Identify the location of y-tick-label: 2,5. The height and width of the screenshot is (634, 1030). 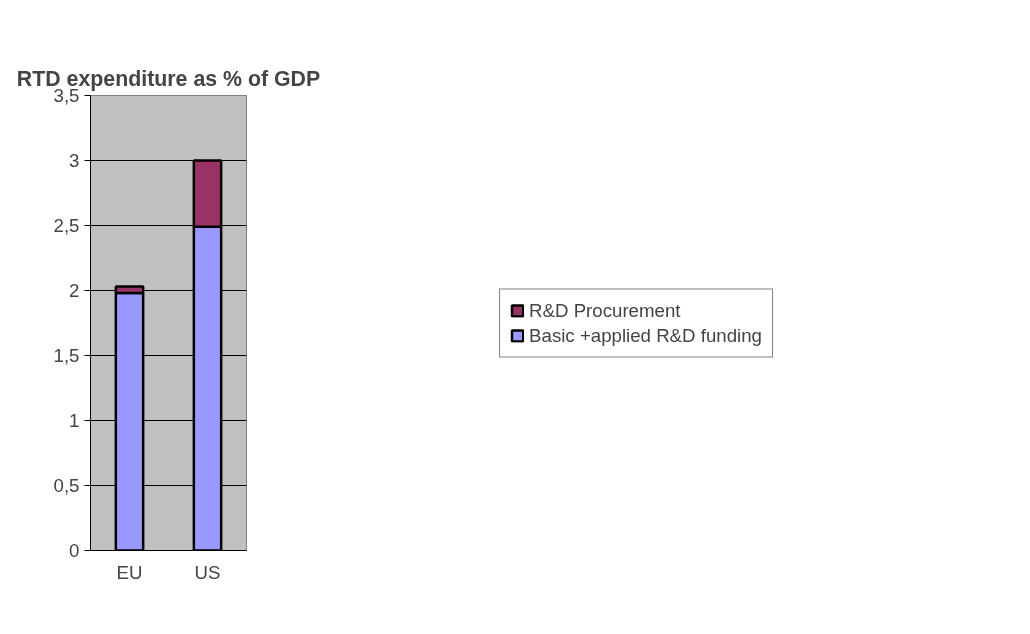
(66, 225).